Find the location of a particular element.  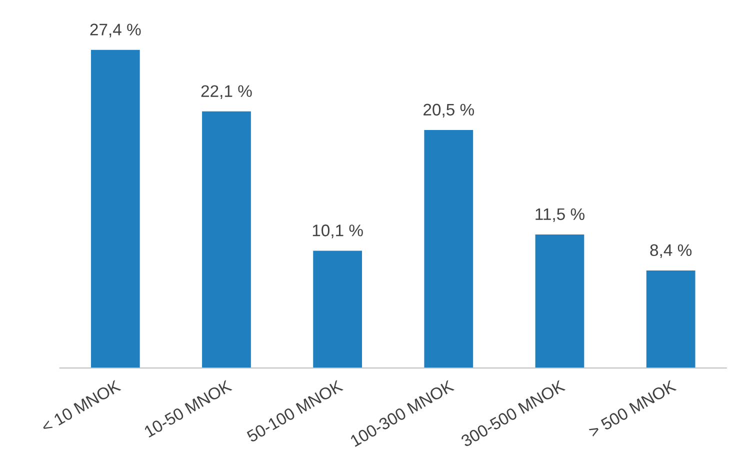

data-label: 10,1 % is located at coordinates (337, 231).